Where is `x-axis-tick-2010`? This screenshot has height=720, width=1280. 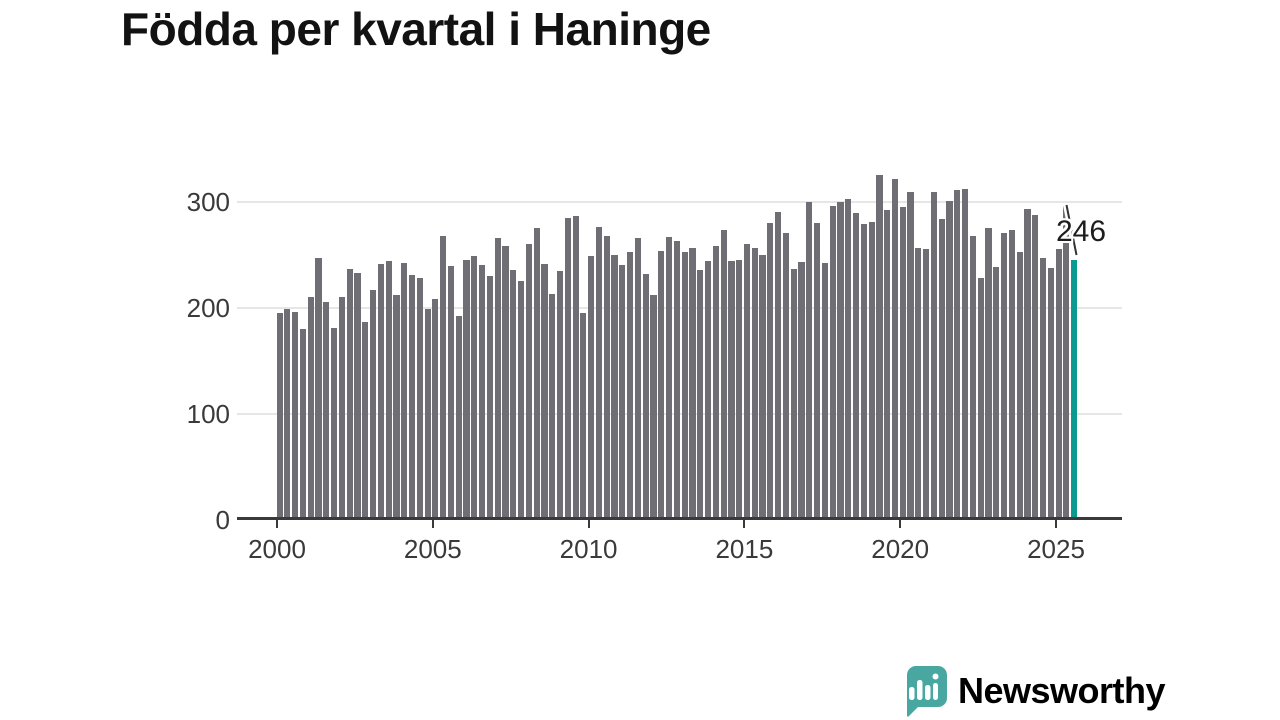
x-axis-tick-2010 is located at coordinates (588, 524).